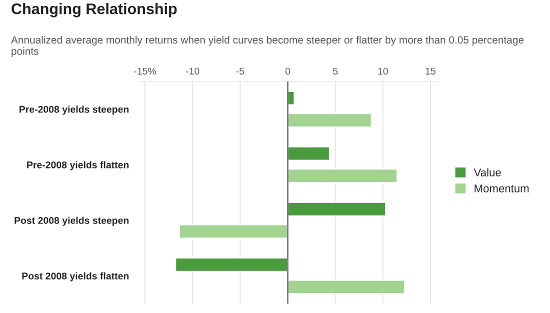  What do you see at coordinates (94, 10) in the screenshot?
I see `chart-title: Changing Relationship` at bounding box center [94, 10].